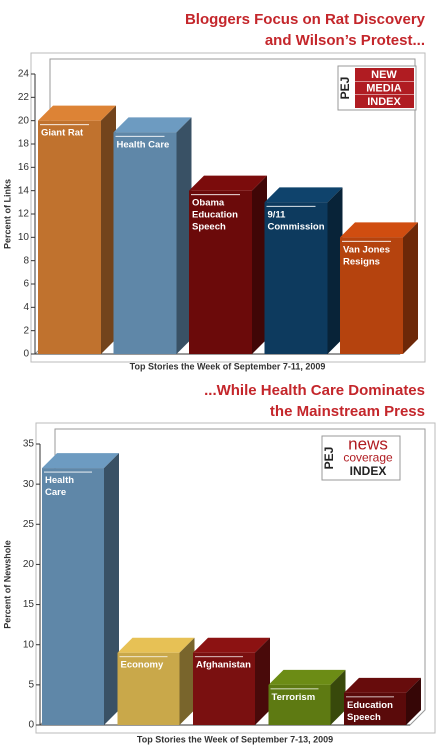 Image resolution: width=436 pixels, height=750 pixels. What do you see at coordinates (296, 220) in the screenshot?
I see `category-label: 9/11 Commission` at bounding box center [296, 220].